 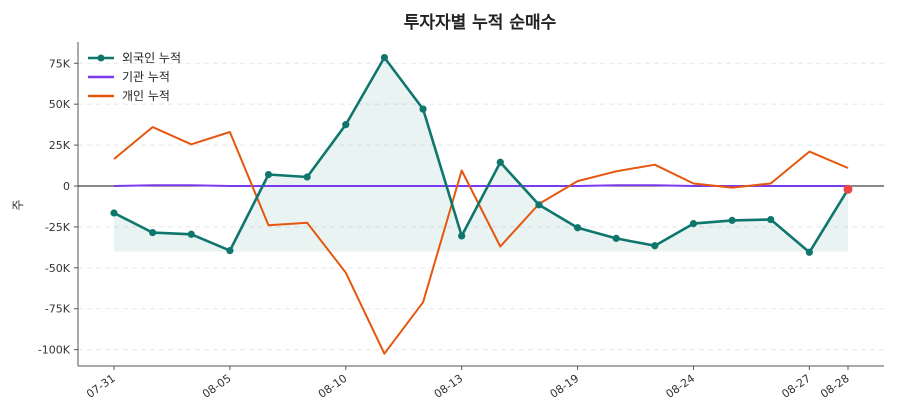 What do you see at coordinates (60, 104) in the screenshot?
I see `y-tick-label: 50K` at bounding box center [60, 104].